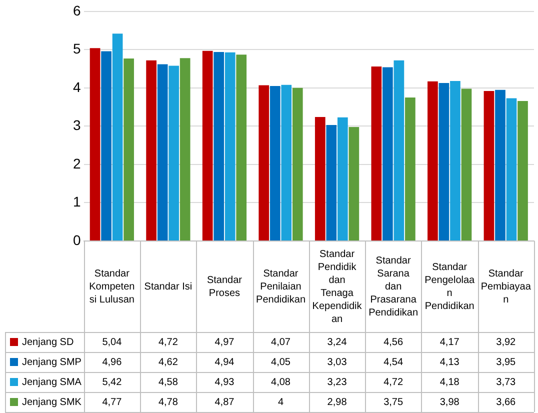  Describe the element at coordinates (281, 382) in the screenshot. I see `data-label: 4,08` at that location.